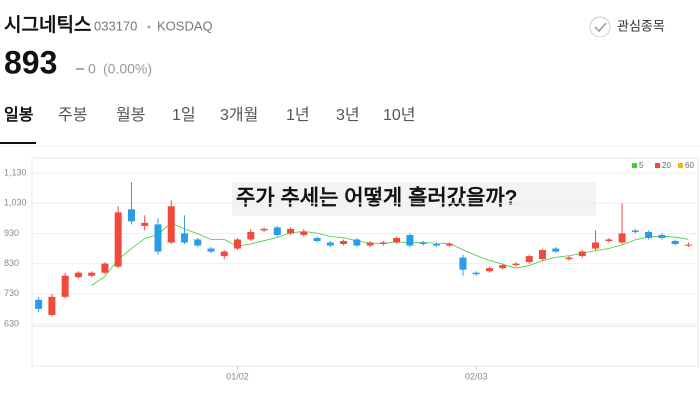 Image resolution: width=700 pixels, height=405 pixels. I want to click on price: 893, so click(30, 62).